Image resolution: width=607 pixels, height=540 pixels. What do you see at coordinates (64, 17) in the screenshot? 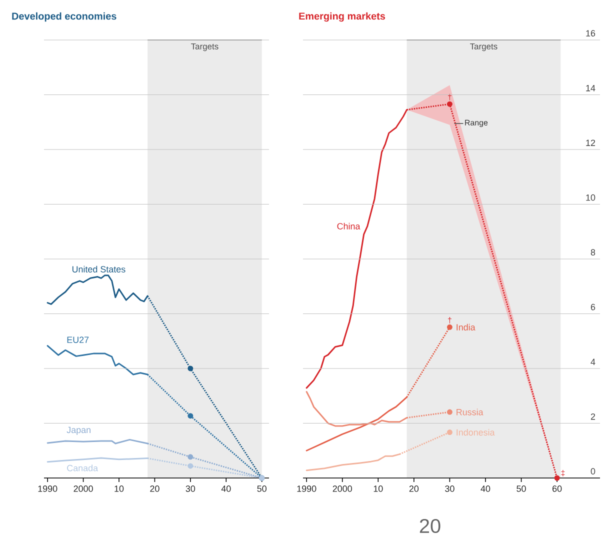
I see `chart-title: Developed economies` at bounding box center [64, 17].